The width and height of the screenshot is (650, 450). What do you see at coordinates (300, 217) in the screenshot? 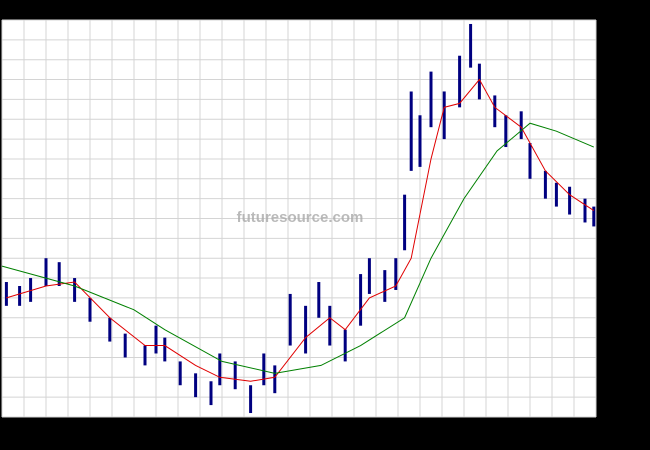
I see `watermark: futuresource.com` at bounding box center [300, 217].